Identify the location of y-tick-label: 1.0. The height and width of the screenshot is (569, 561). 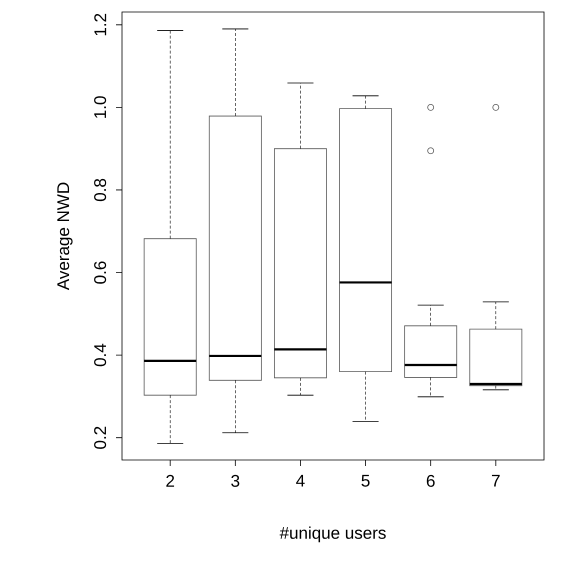
(100, 107).